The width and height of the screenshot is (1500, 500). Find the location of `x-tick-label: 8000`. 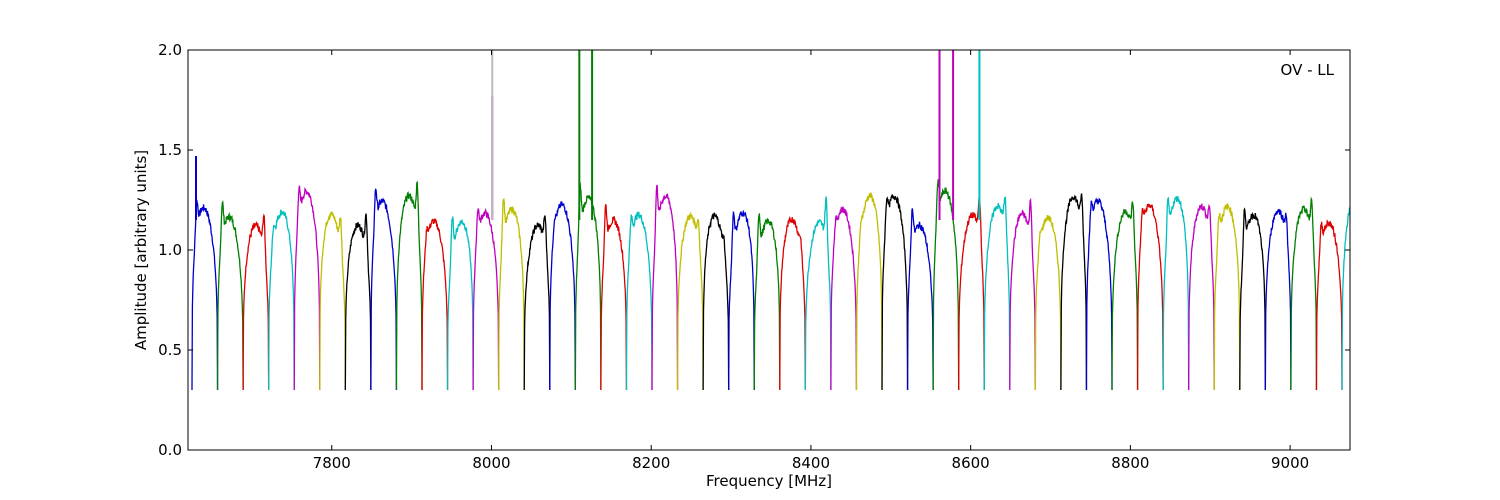

x-tick-label: 8000 is located at coordinates (491, 463).